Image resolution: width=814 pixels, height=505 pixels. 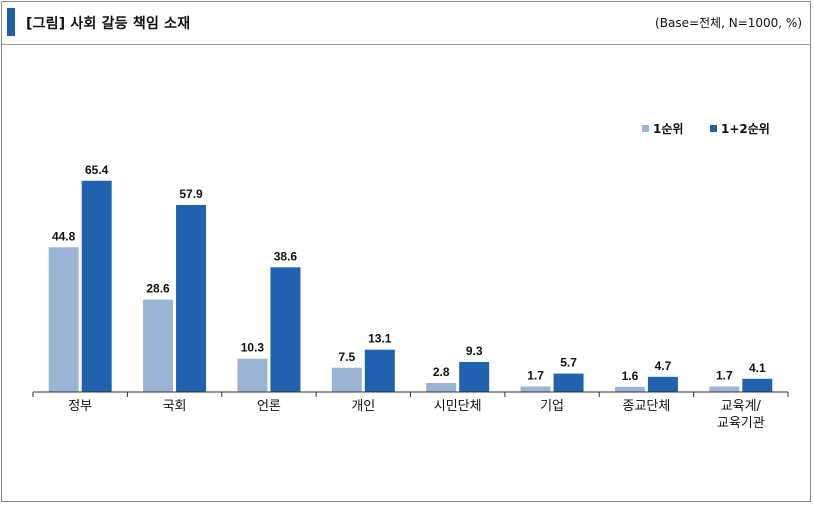 What do you see at coordinates (647, 406) in the screenshot?
I see `category-label-7: 종교단체` at bounding box center [647, 406].